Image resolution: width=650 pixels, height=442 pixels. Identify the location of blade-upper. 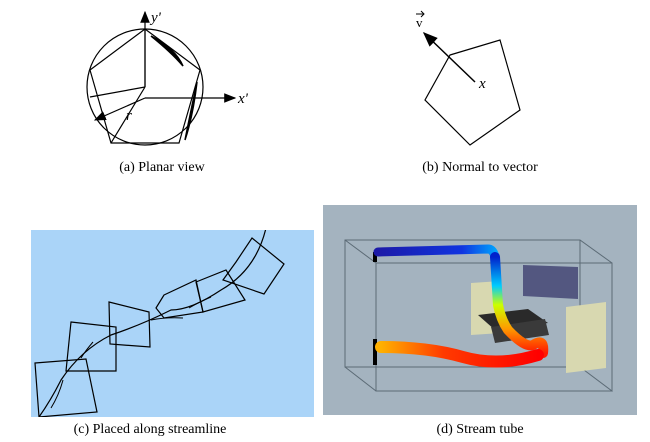
(167, 51).